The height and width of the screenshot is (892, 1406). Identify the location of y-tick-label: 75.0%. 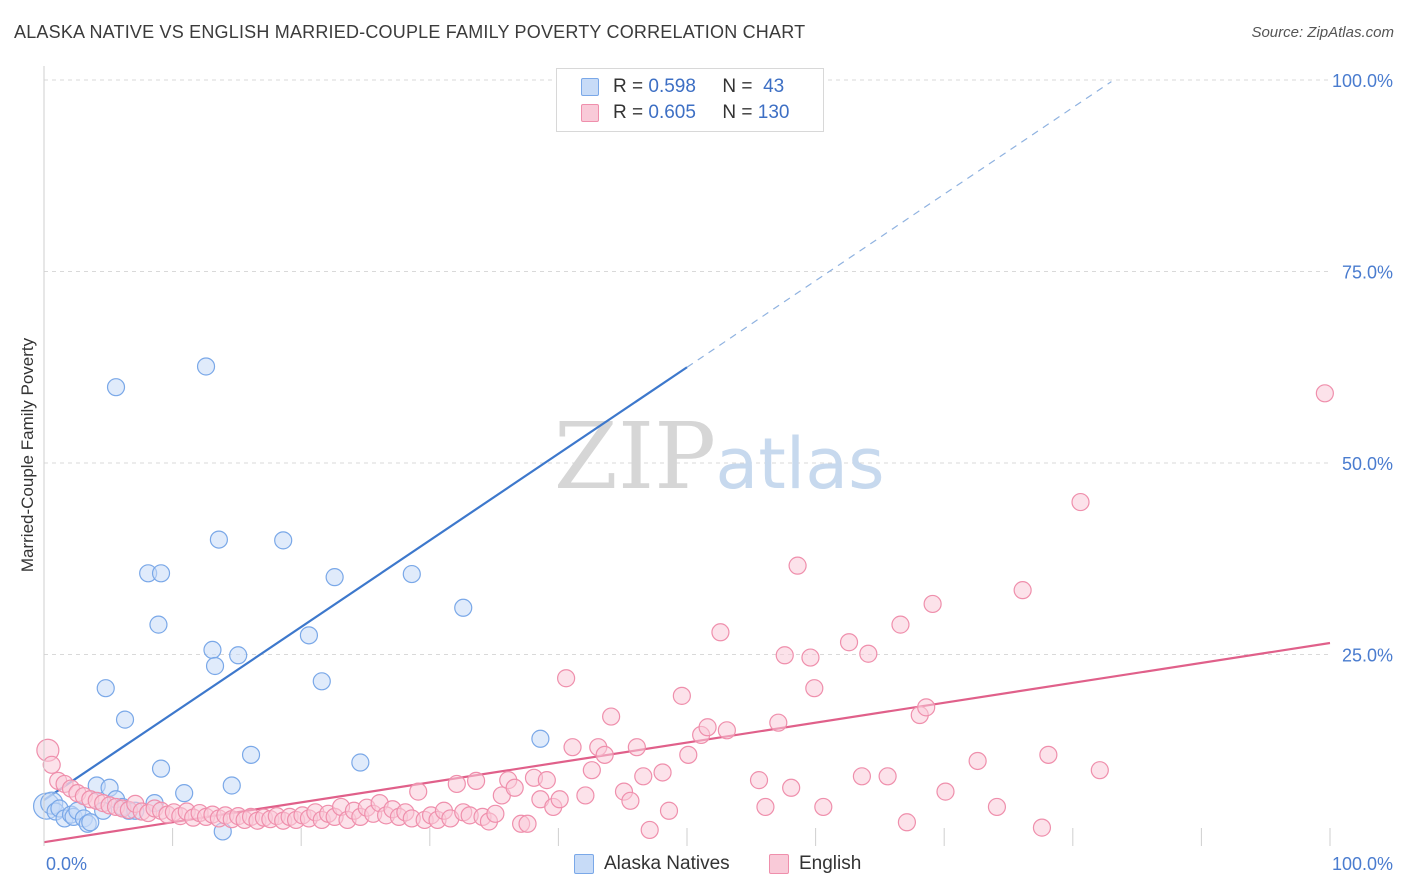
(1367, 273).